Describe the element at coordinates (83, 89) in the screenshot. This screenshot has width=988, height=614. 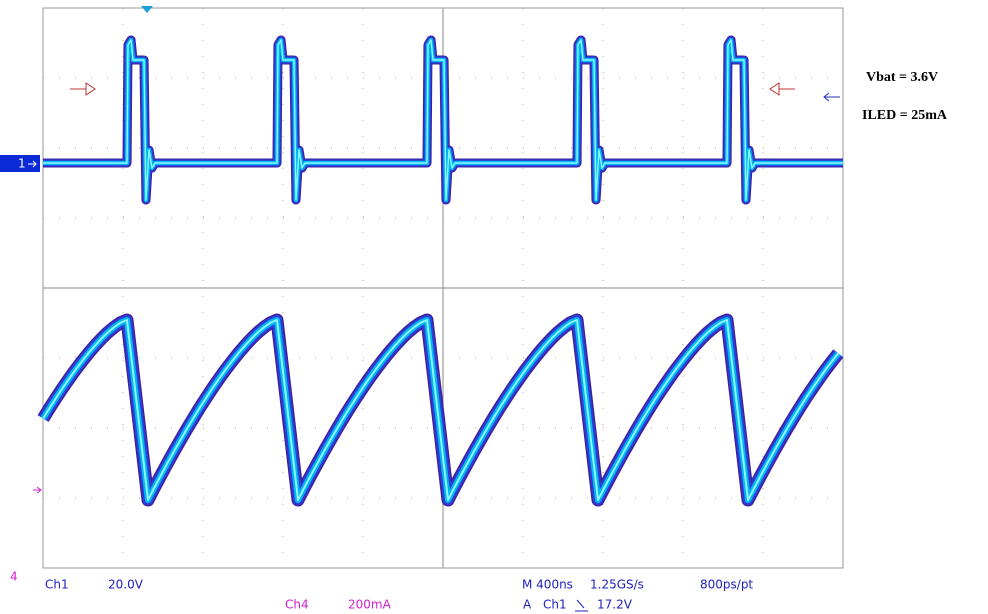
I see `left-cursor-arrow` at that location.